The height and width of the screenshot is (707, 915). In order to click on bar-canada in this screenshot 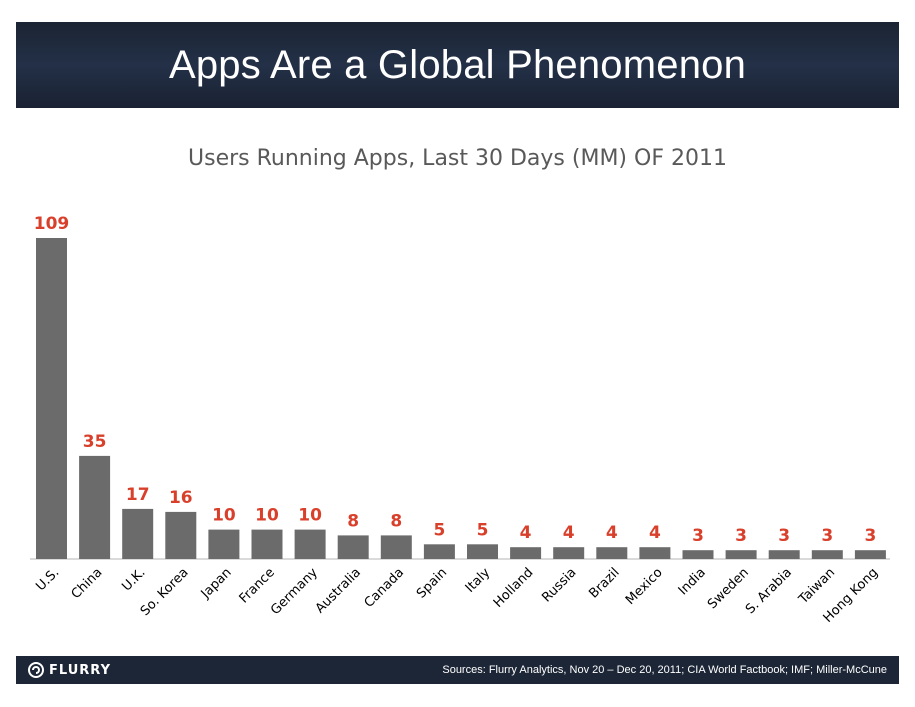, I will do `click(396, 547)`.